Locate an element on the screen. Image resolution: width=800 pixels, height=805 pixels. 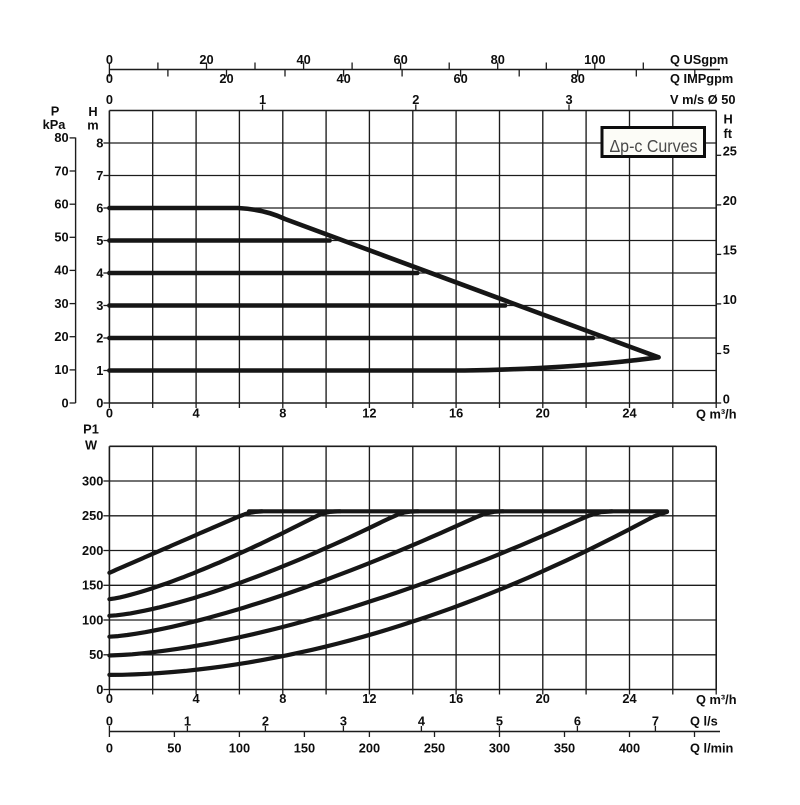
svg-text: 30 is located at coordinates (61, 303).